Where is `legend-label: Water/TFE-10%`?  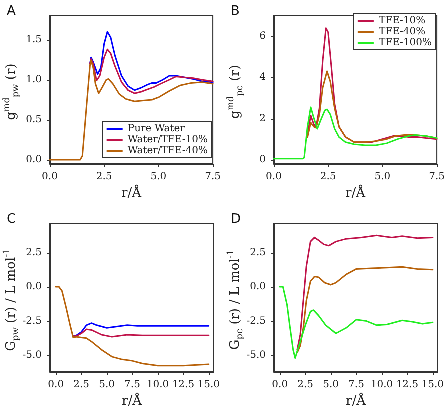
legend-label: Water/TFE-10% is located at coordinates (168, 140).